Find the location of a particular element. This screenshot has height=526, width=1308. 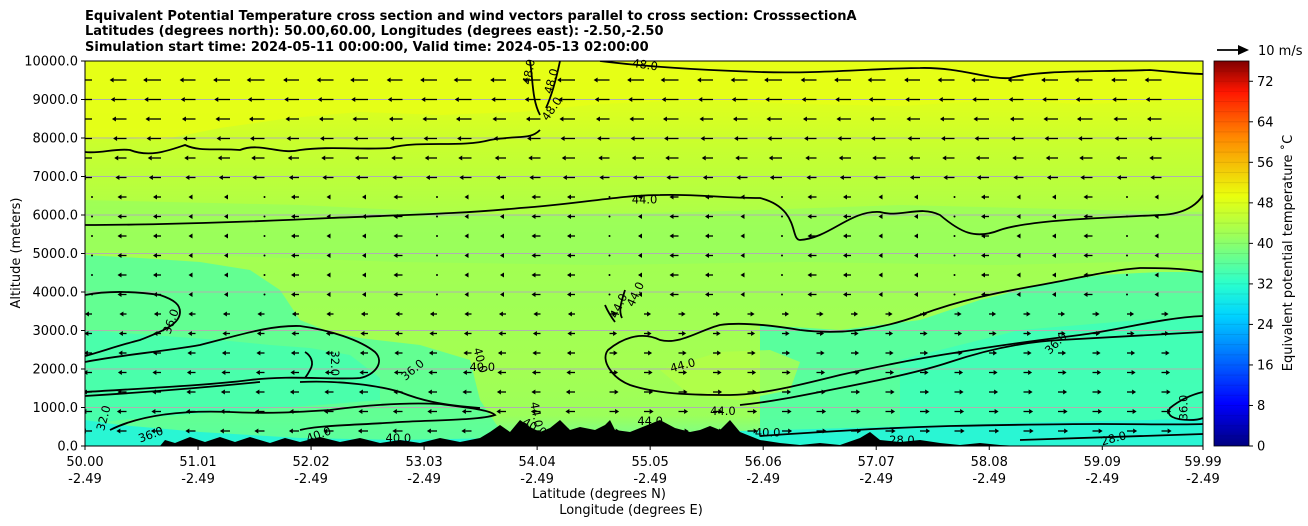

contour-48-mid is located at coordinates (313, 142).